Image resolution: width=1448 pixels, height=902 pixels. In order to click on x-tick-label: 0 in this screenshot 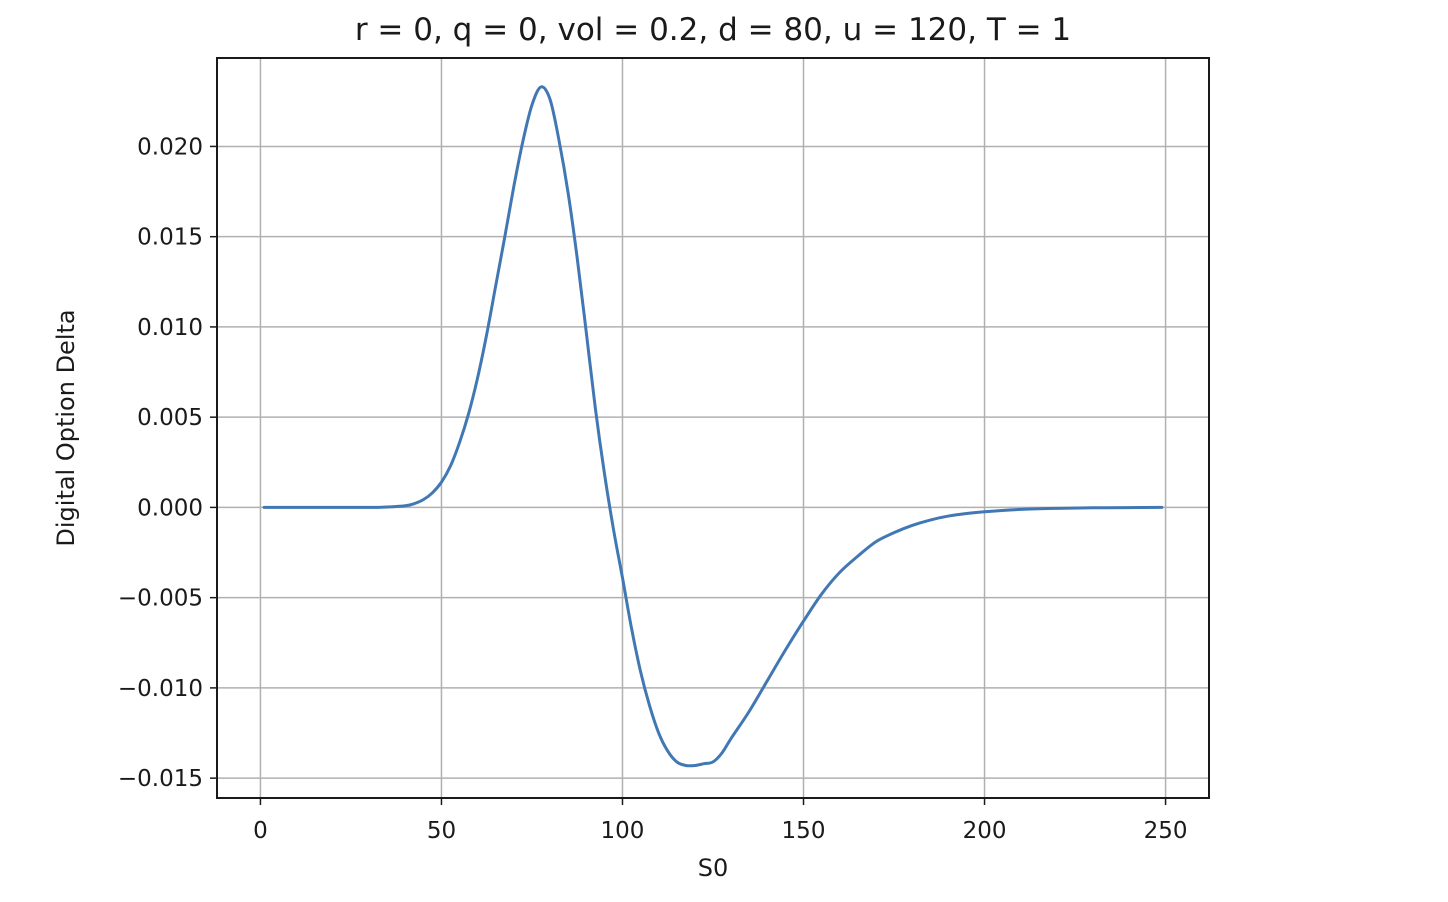, I will do `click(260, 831)`.